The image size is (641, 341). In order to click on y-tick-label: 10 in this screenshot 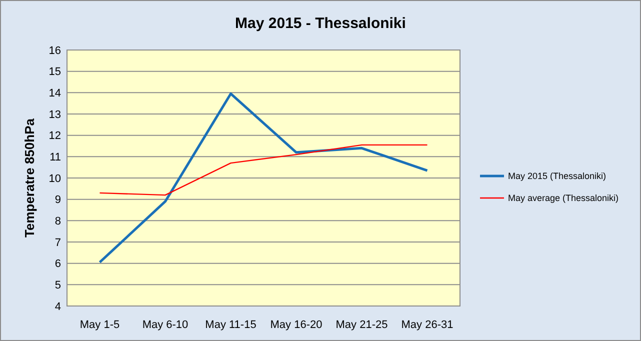, I will do `click(54, 178)`.